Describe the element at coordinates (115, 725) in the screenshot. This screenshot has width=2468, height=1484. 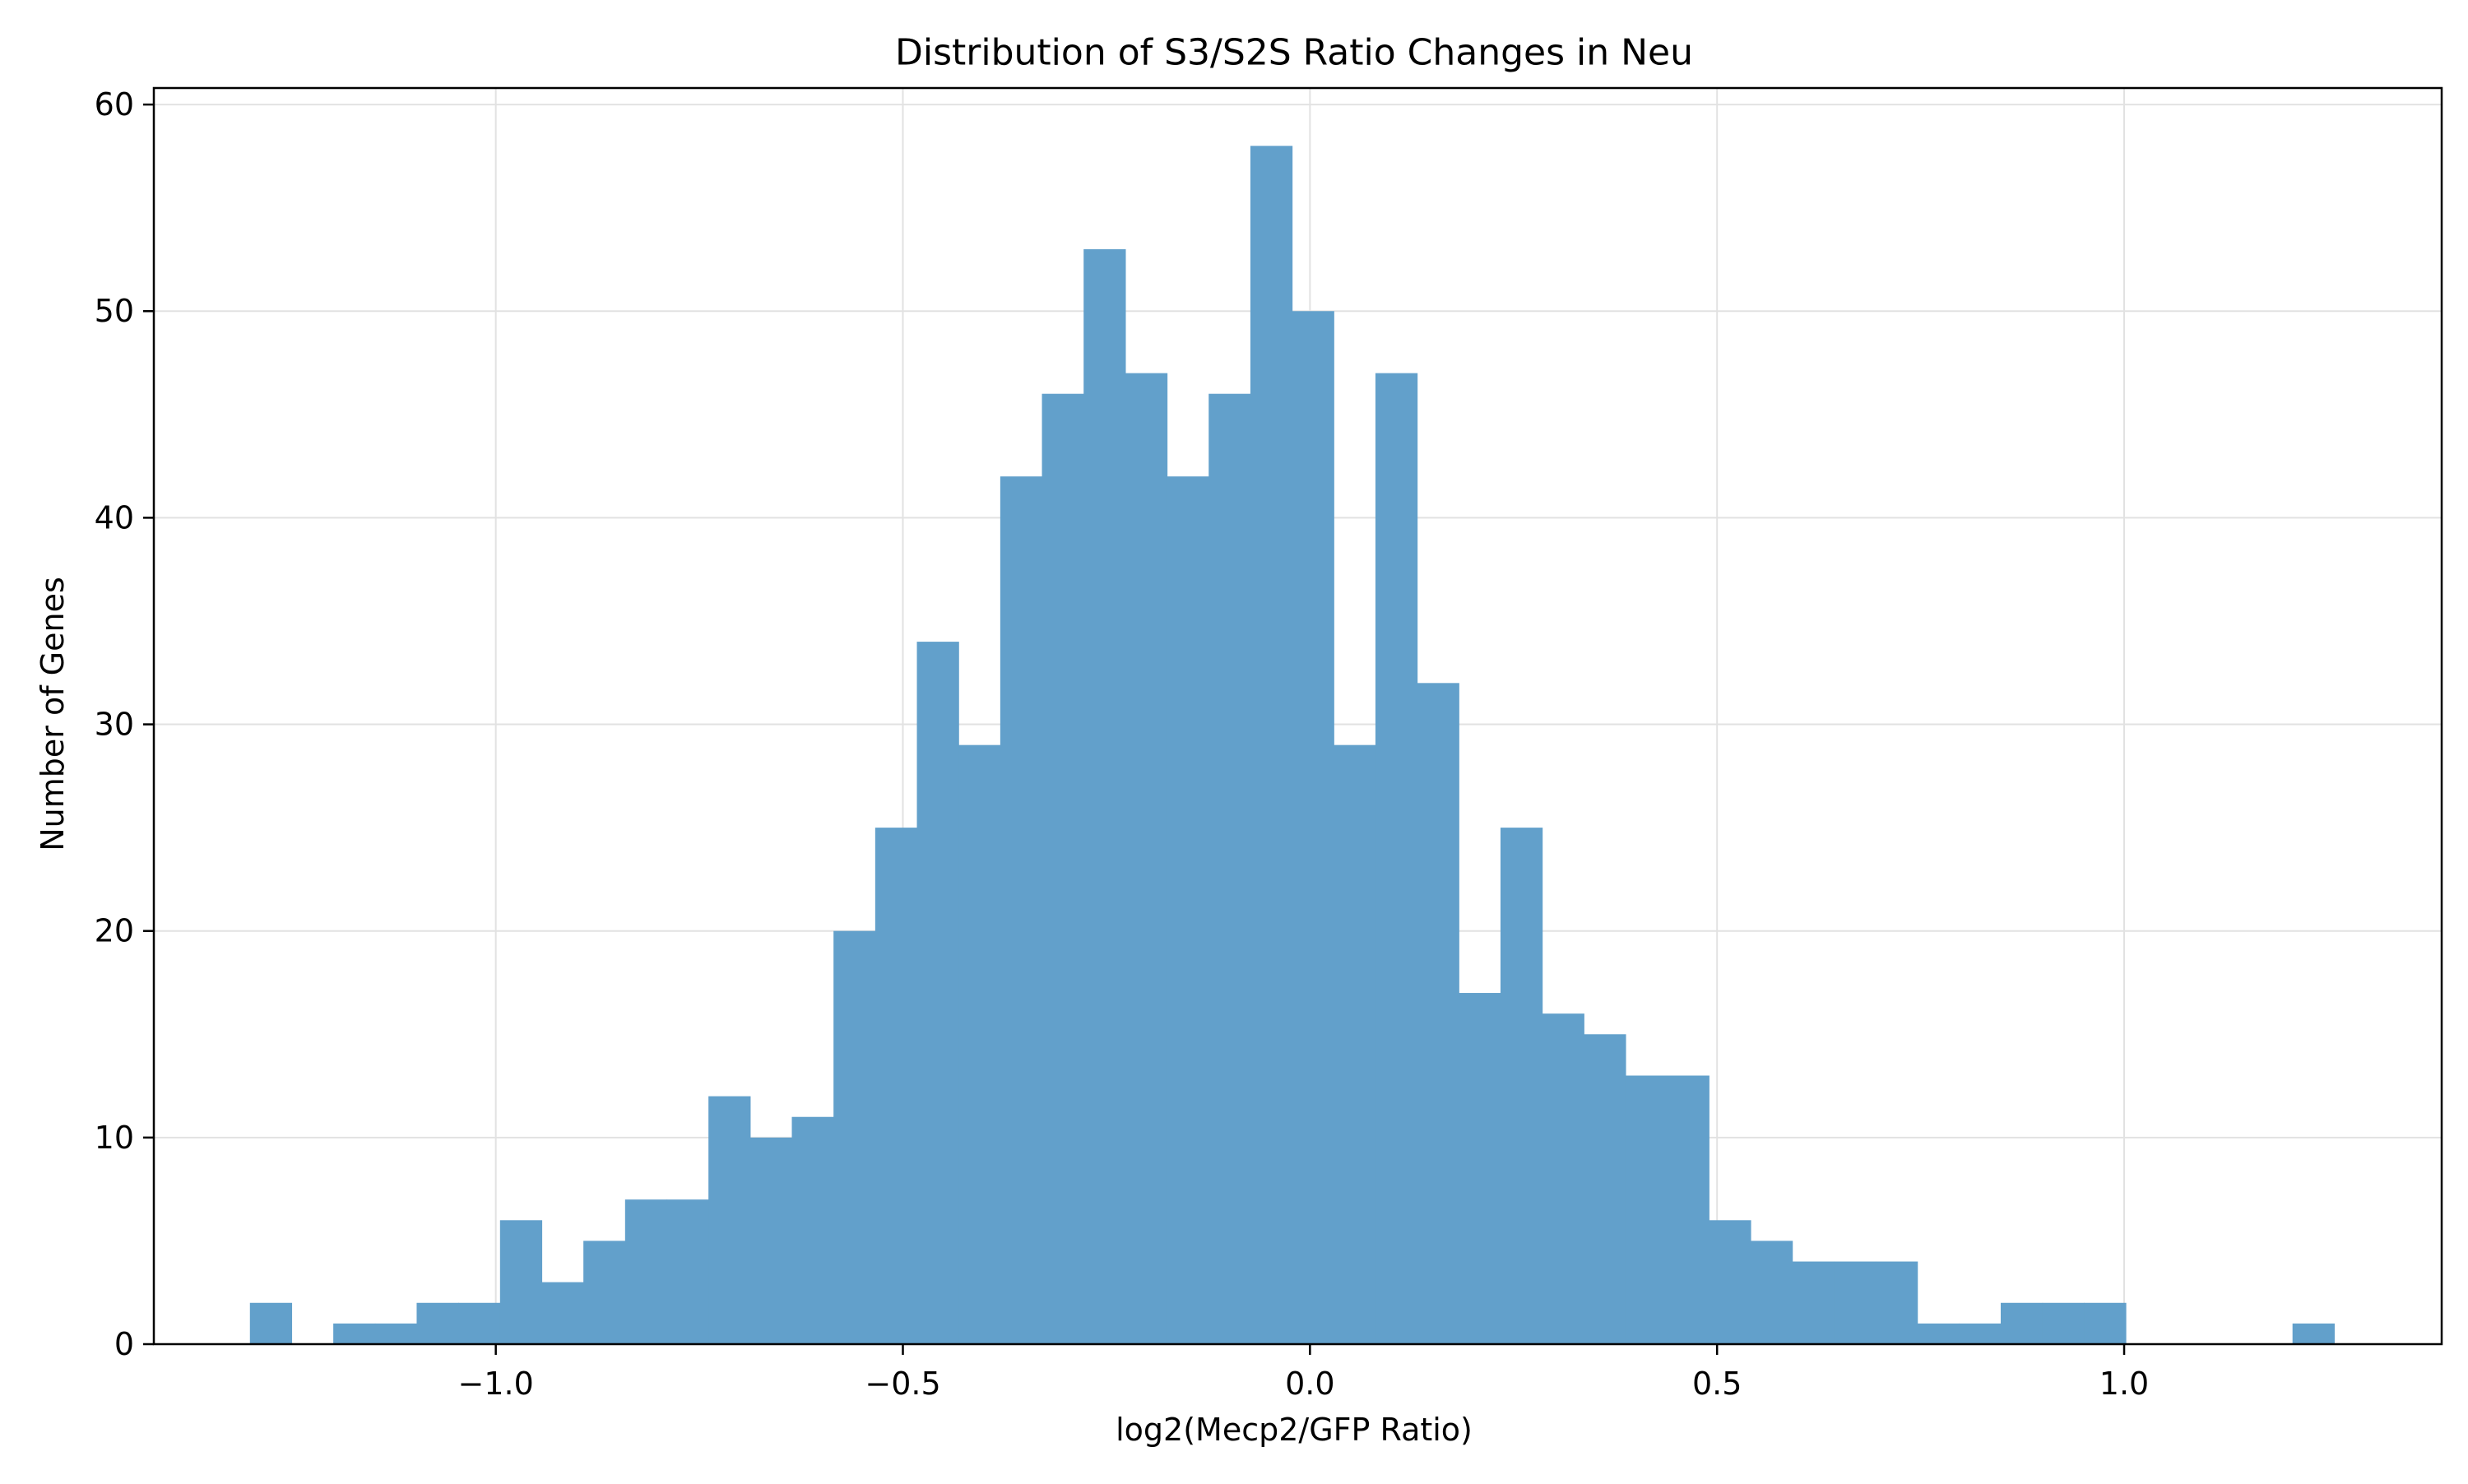
I see `y-tick-label: 30` at that location.